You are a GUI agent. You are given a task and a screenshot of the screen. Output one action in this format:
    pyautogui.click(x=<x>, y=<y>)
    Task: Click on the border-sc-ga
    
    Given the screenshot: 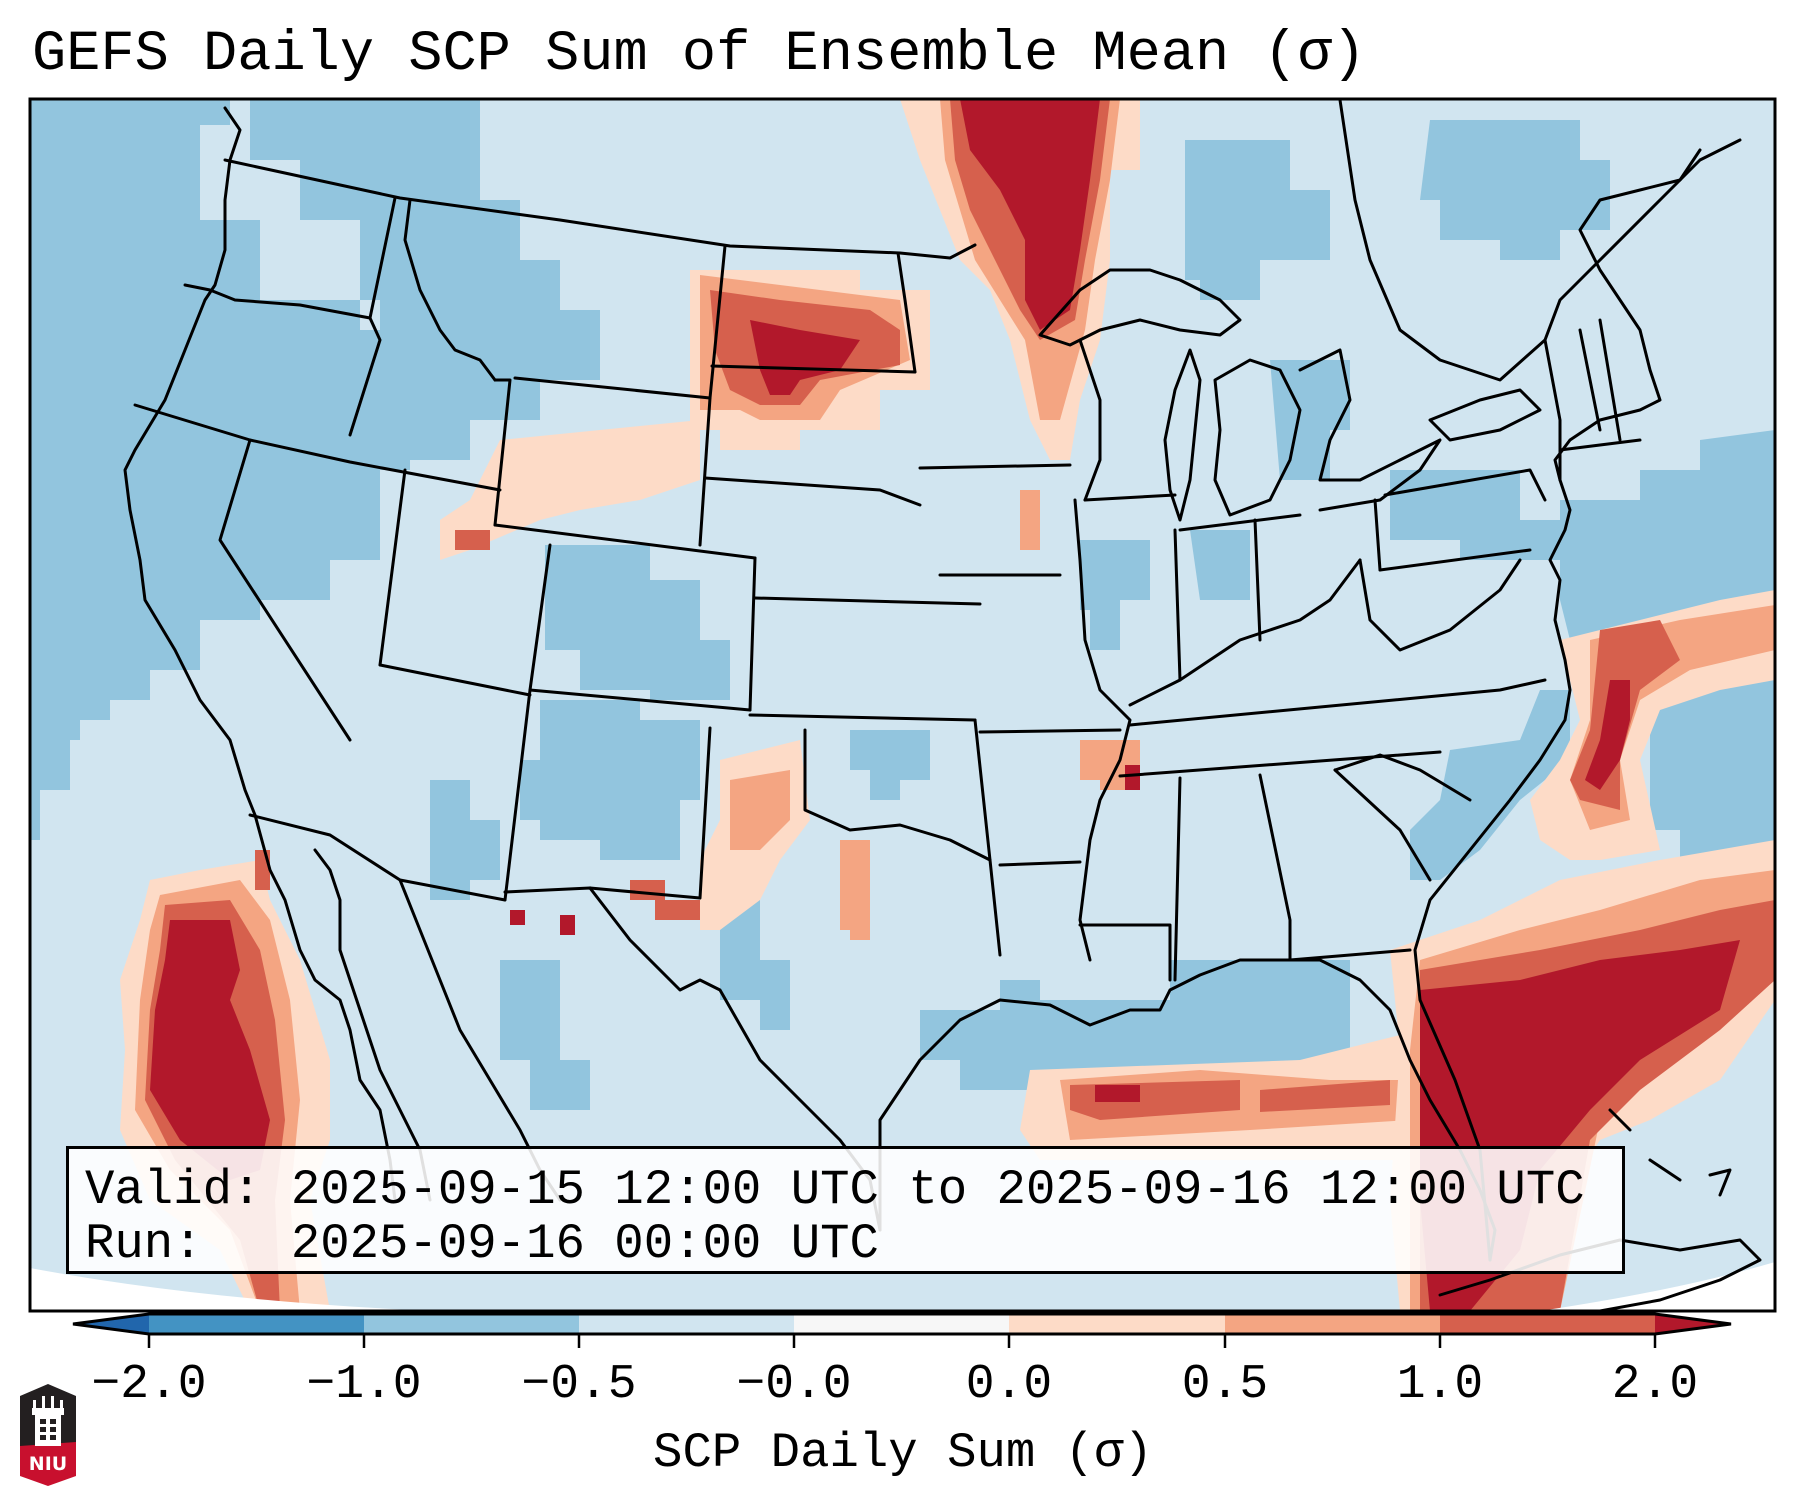 What is the action you would take?
    pyautogui.click(x=1382, y=825)
    